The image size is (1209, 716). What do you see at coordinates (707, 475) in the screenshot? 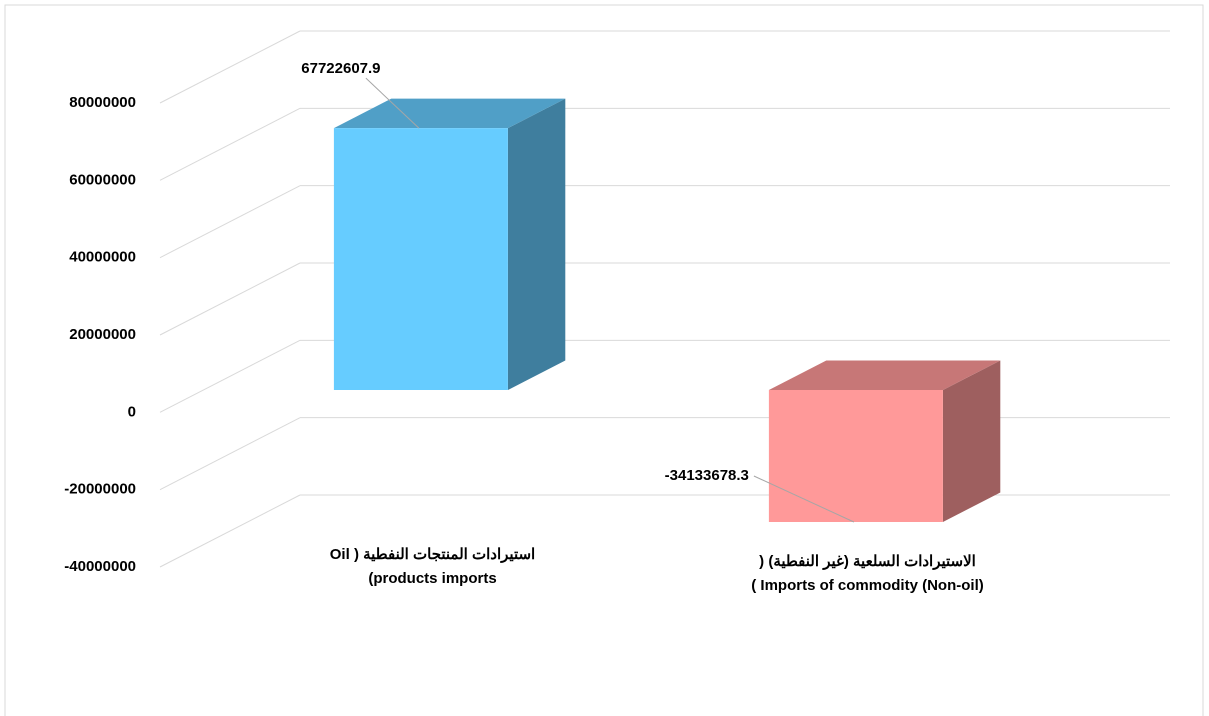
I see `data-label: -34133678.3` at bounding box center [707, 475].